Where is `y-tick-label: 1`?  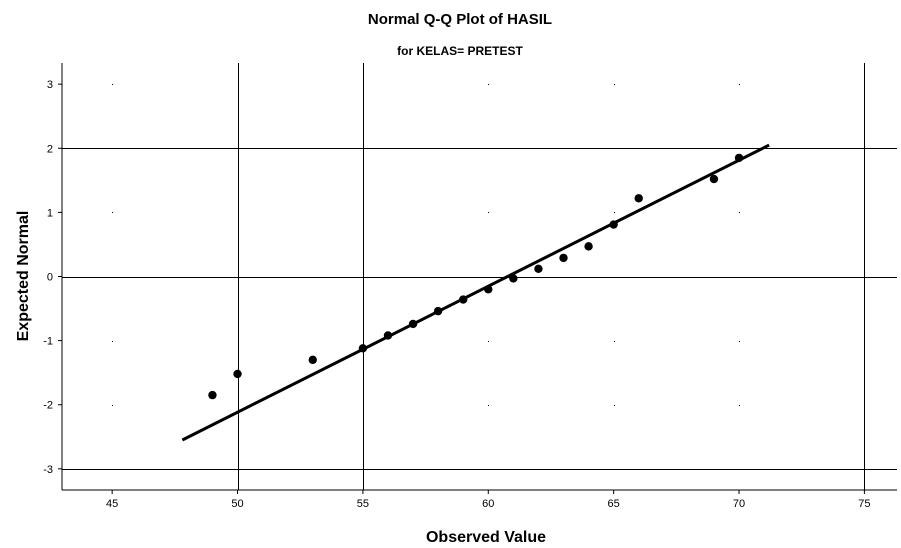
y-tick-label: 1 is located at coordinates (50, 213).